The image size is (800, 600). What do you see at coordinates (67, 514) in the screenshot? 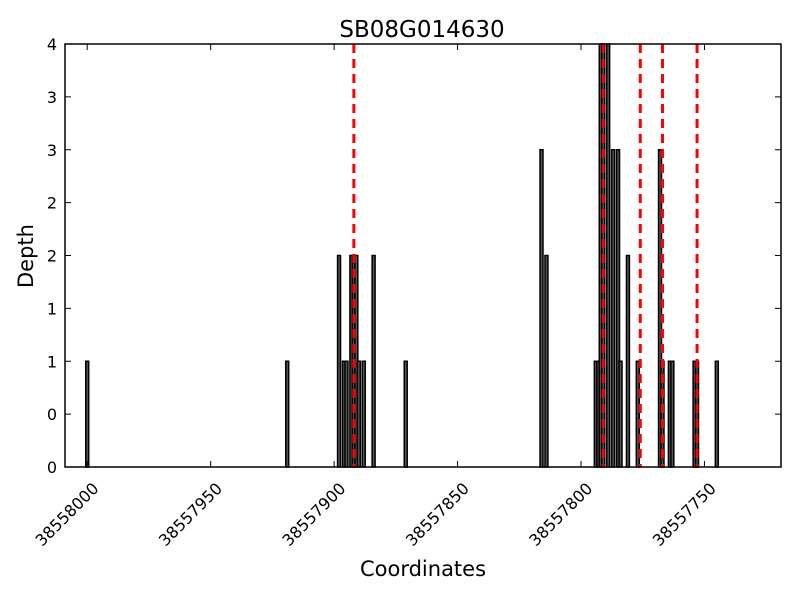
I see `x-tick-label: 38558000` at bounding box center [67, 514].